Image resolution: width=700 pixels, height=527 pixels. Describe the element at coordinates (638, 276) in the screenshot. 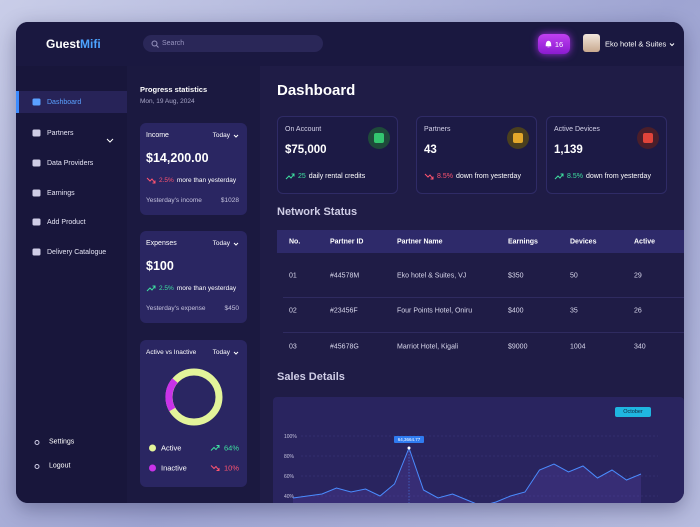

I see `table-cell: 29` at that location.